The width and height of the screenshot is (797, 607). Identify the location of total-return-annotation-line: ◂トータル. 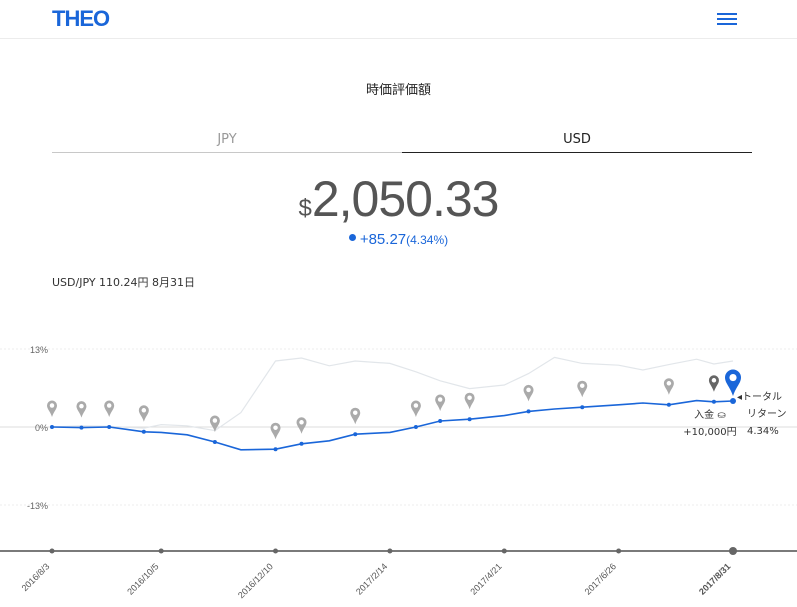
(759, 397).